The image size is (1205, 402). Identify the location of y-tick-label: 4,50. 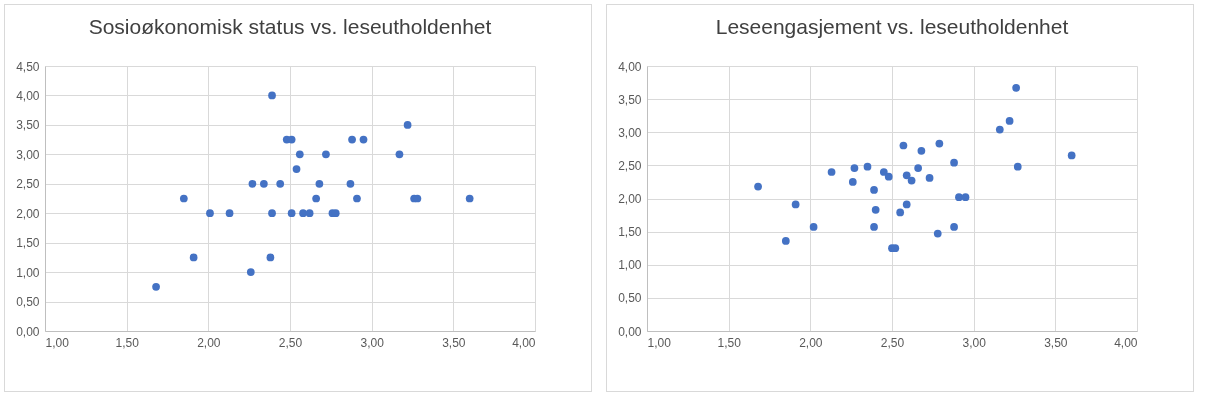
(28, 66).